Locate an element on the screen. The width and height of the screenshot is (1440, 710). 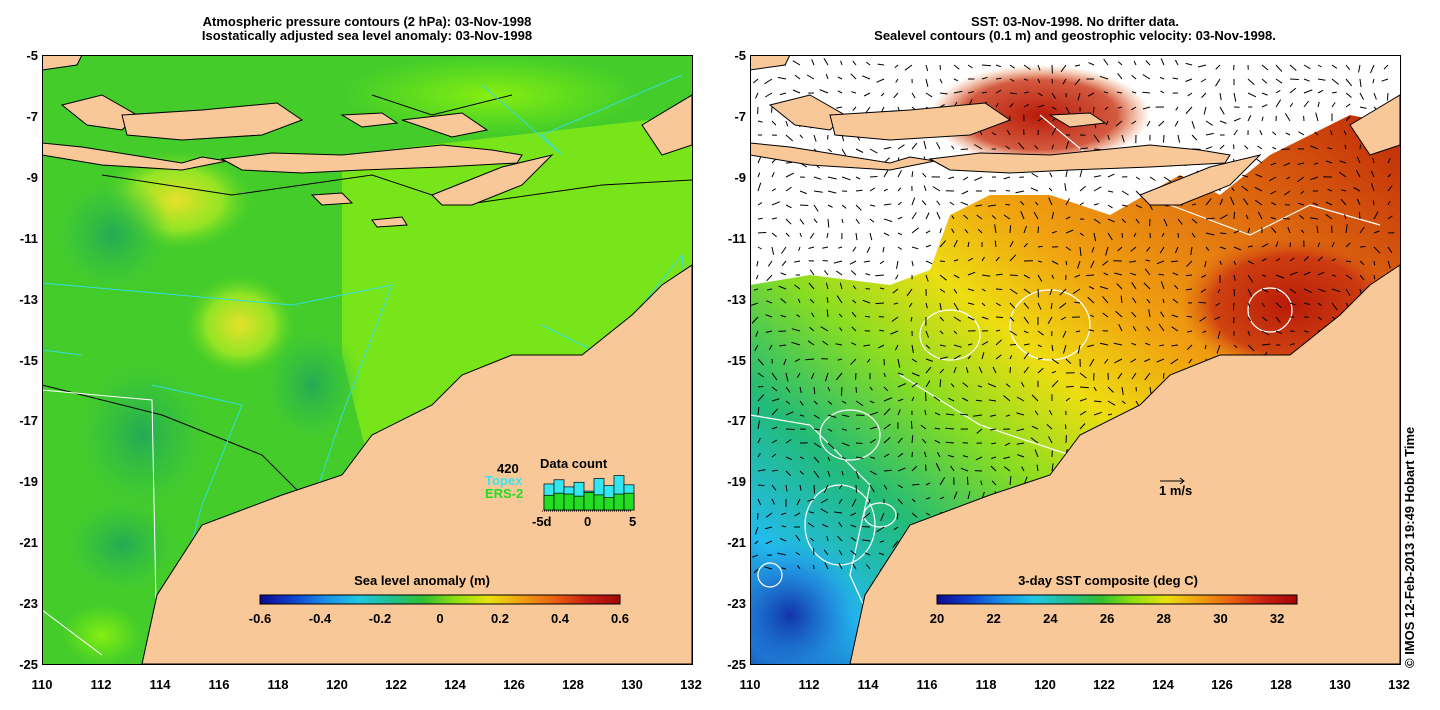
left-colorbar-tick-4: 0.2 is located at coordinates (500, 618).